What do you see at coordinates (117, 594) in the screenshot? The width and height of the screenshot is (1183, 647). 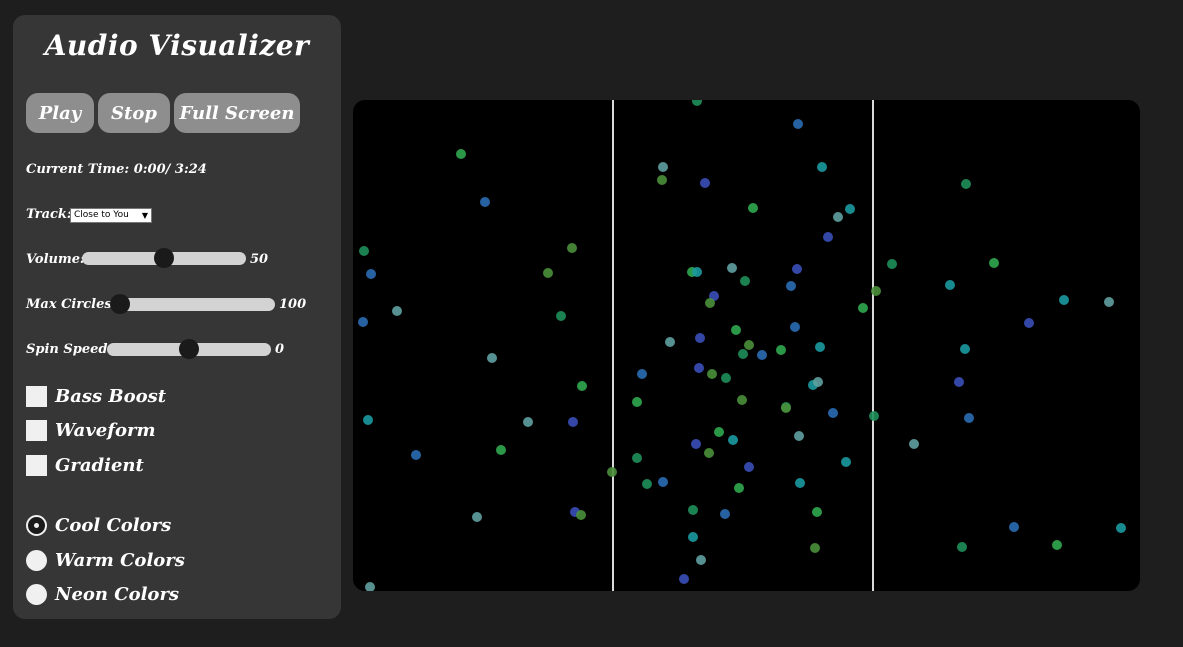 I see `neon-colors-label: Neon Colors` at bounding box center [117, 594].